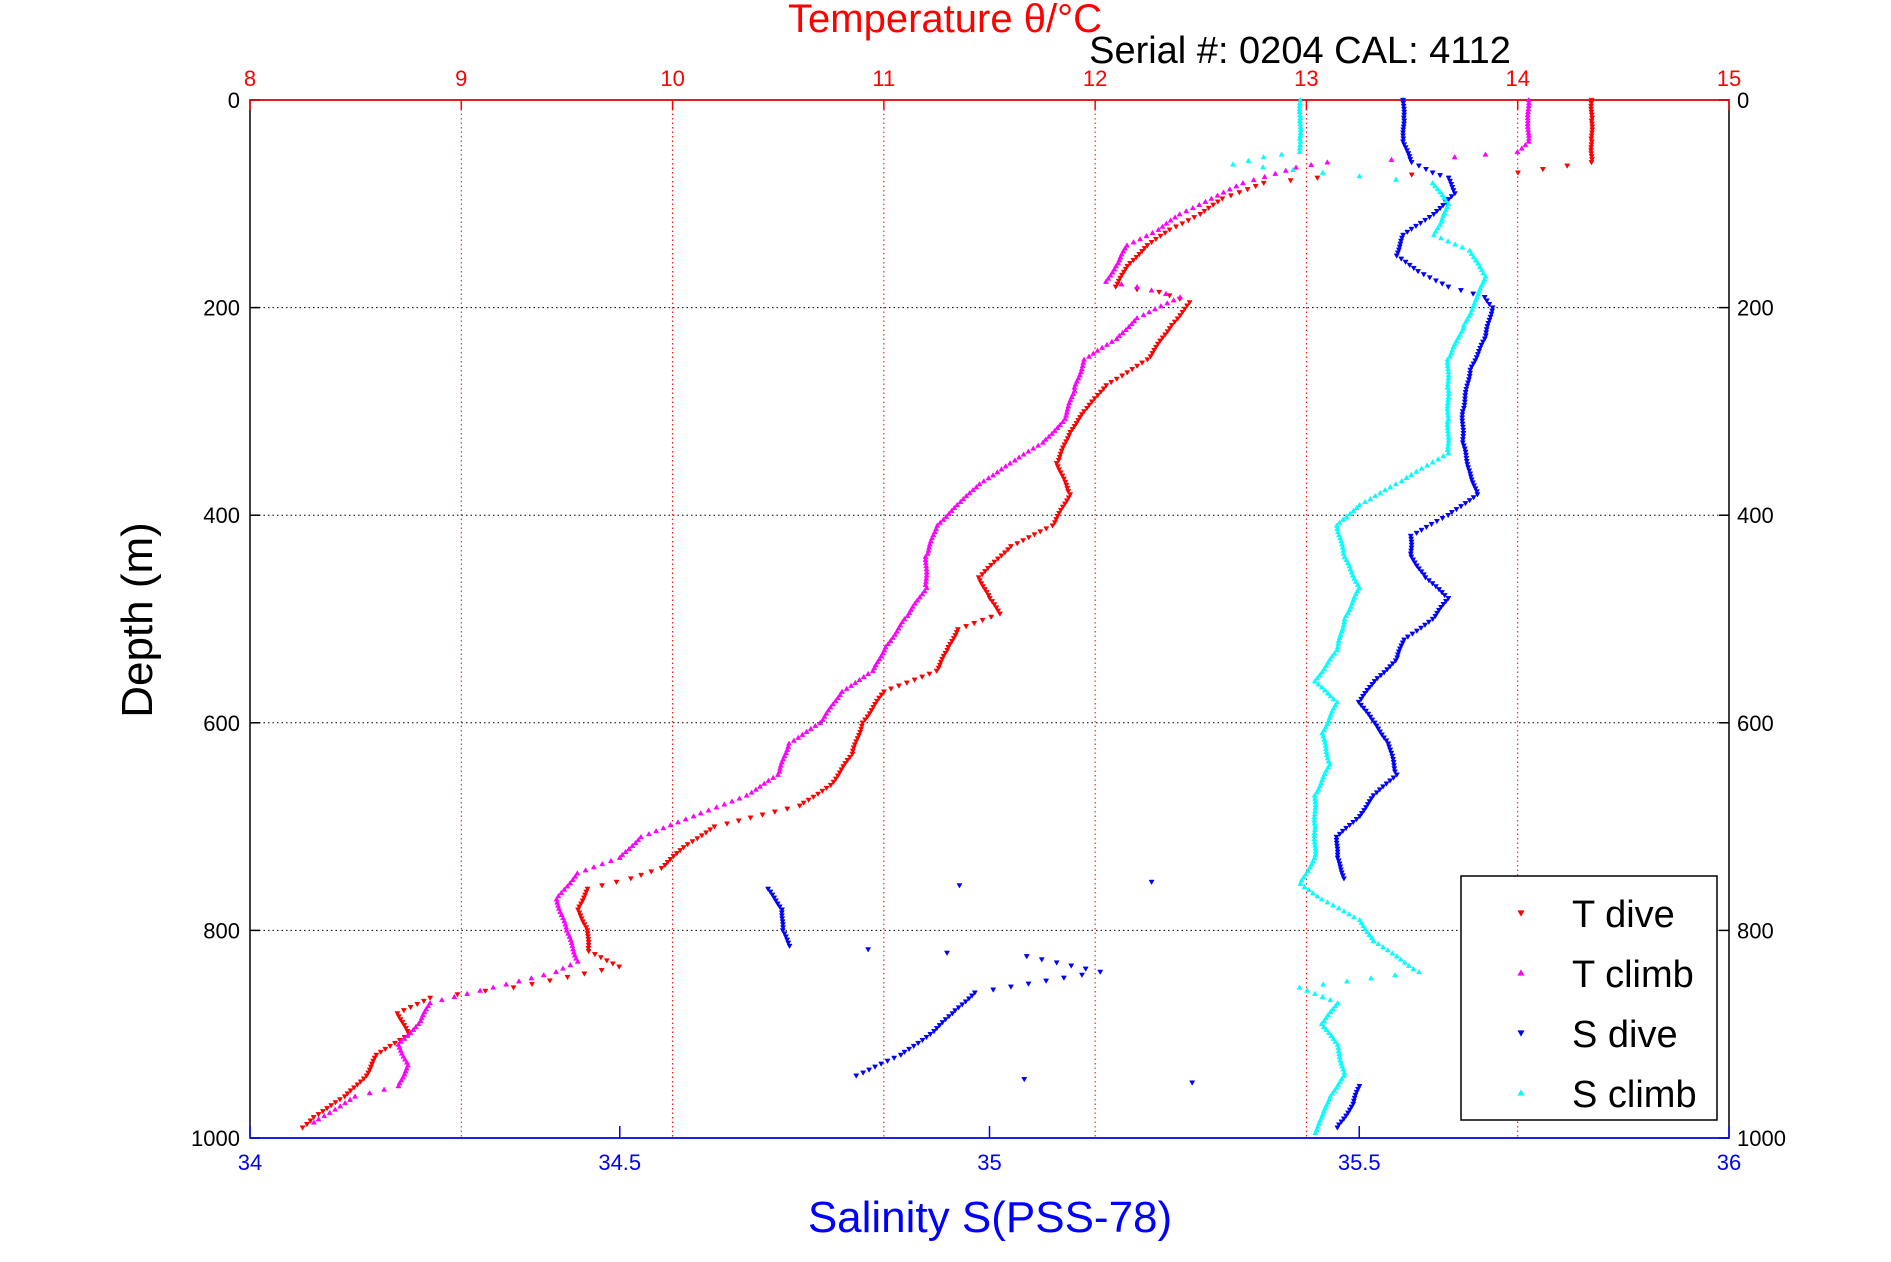  What do you see at coordinates (945, 20) in the screenshot?
I see `chart-title: Temperature θ/°C` at bounding box center [945, 20].